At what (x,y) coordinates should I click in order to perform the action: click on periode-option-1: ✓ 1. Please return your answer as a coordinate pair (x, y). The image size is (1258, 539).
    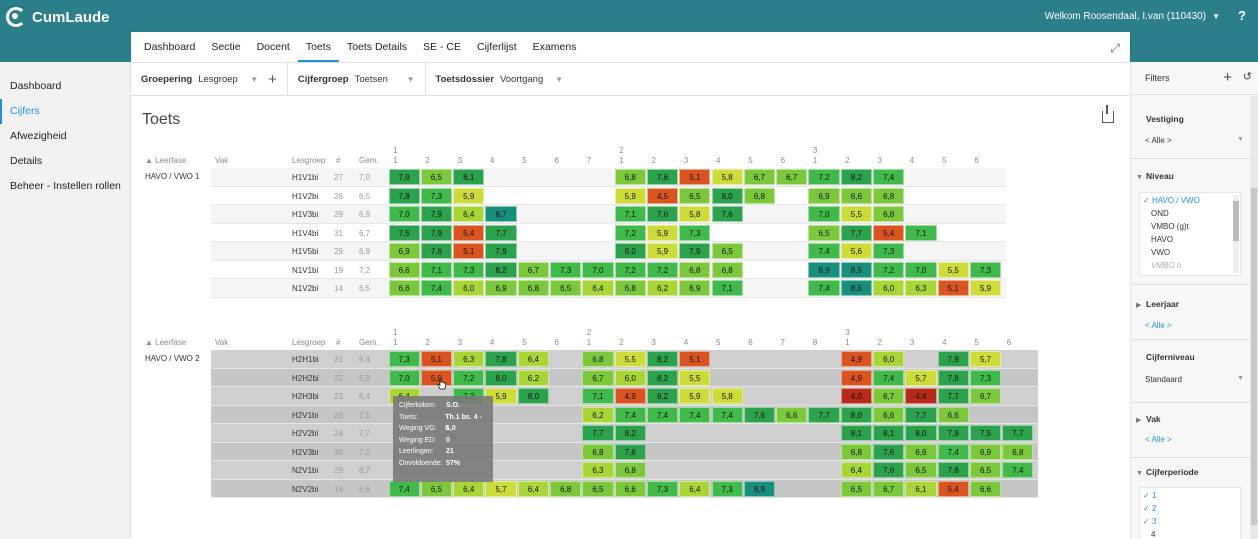
    Looking at the image, I should click on (1150, 495).